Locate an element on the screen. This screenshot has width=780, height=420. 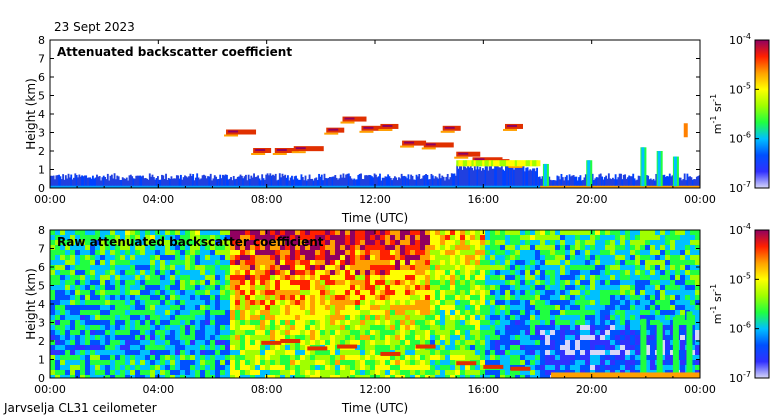
station-label: Jarvselja CL31 ceilometer is located at coordinates (80, 408).